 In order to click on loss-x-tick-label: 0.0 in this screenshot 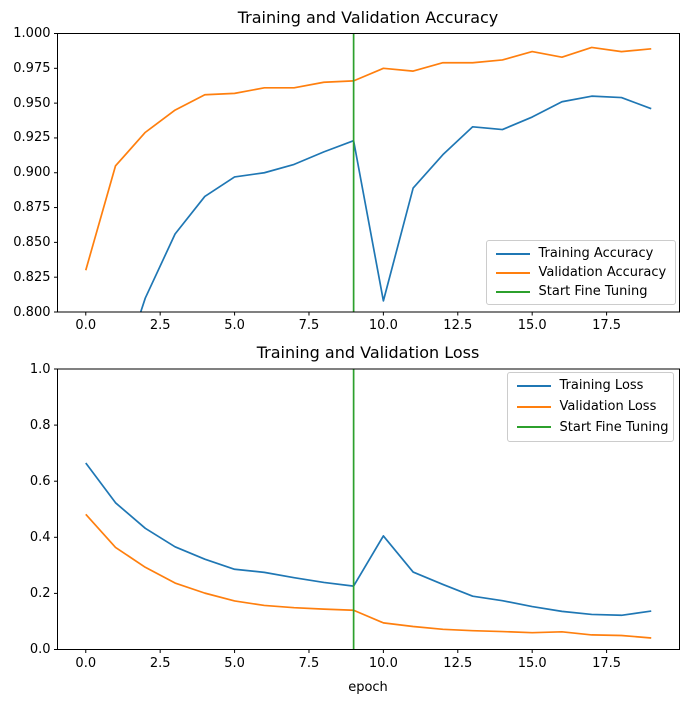, I will do `click(86, 663)`.